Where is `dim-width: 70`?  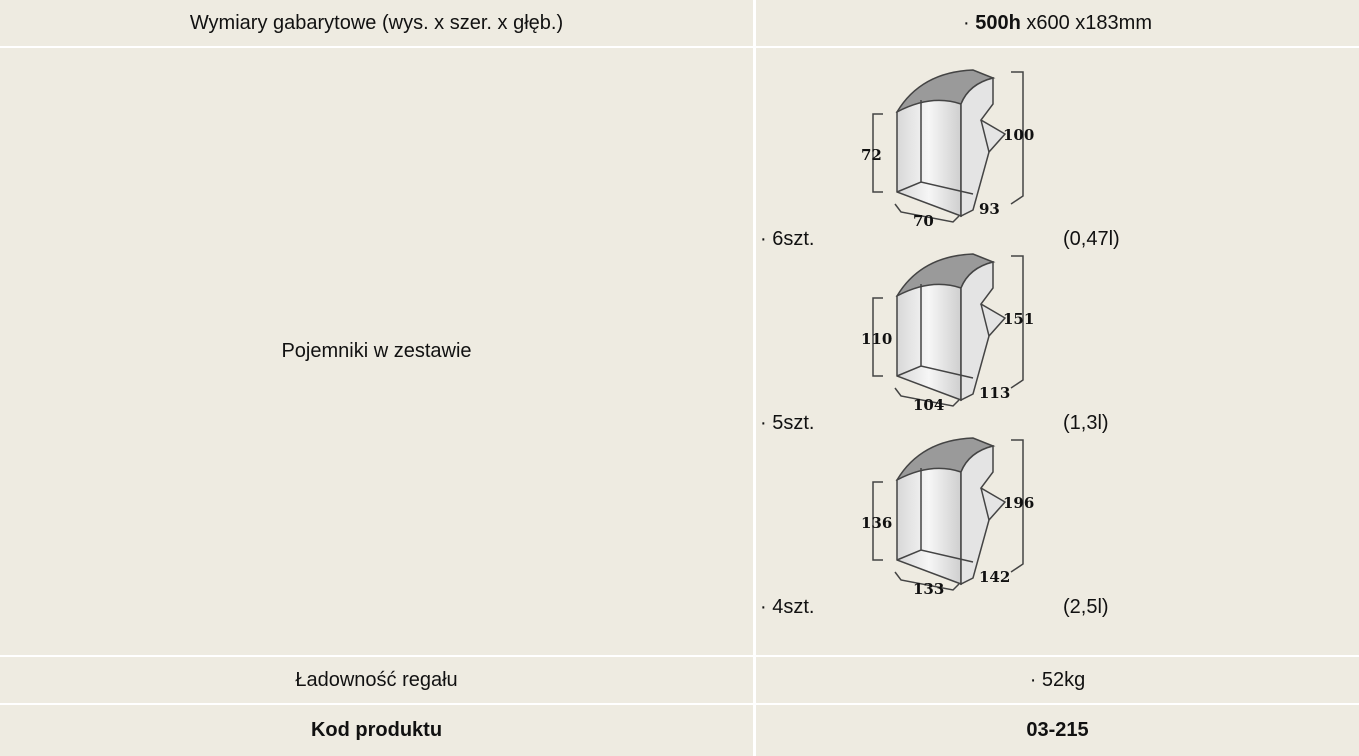
dim-width: 70 is located at coordinates (923, 221).